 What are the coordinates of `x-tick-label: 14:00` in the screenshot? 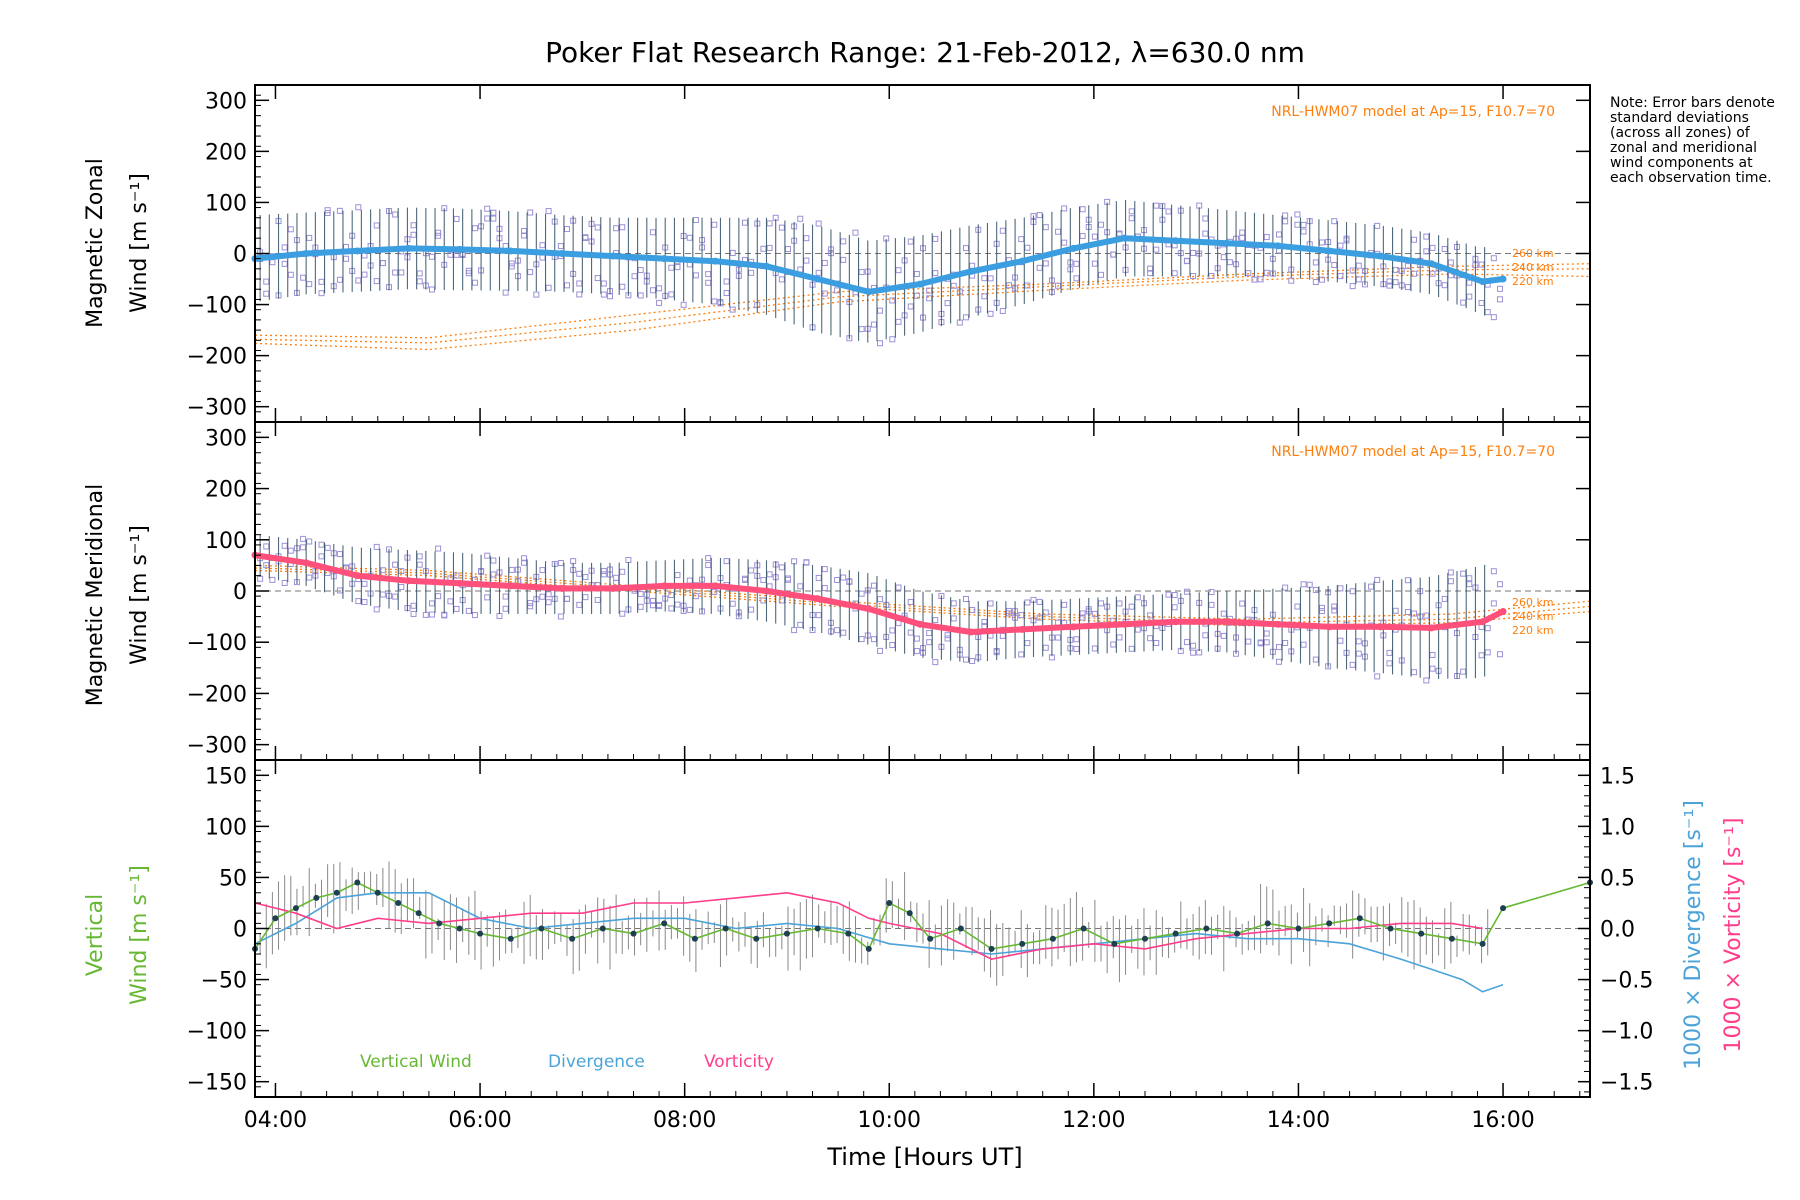 It's located at (1298, 1120).